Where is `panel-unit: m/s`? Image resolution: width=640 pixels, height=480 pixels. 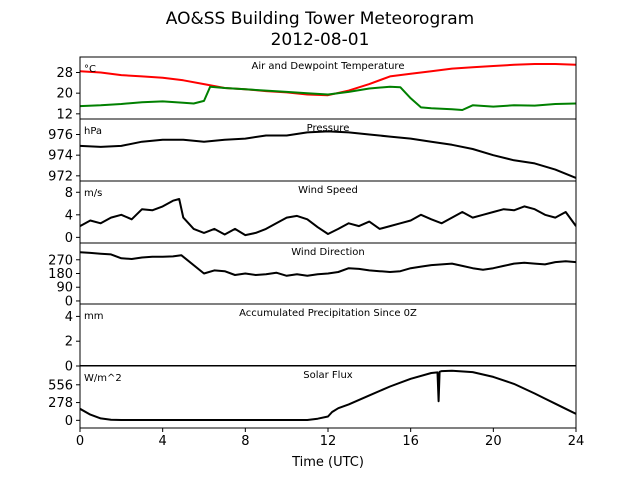 panel-unit: m/s is located at coordinates (93, 193).